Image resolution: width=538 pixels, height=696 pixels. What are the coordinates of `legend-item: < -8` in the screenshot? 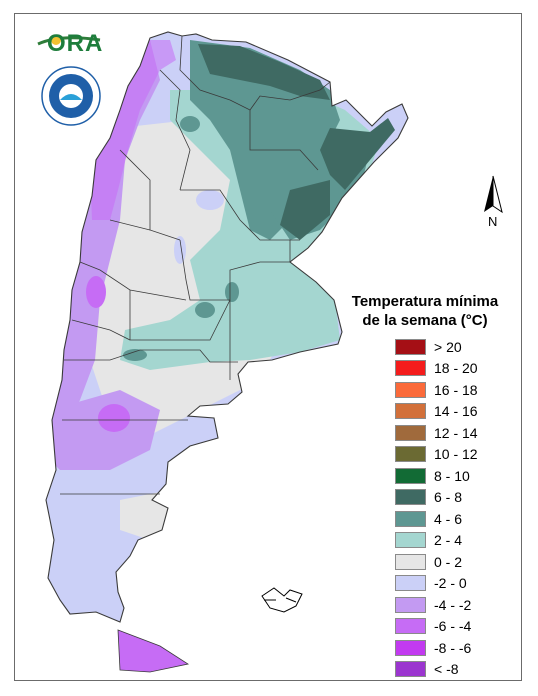 It's located at (457, 670).